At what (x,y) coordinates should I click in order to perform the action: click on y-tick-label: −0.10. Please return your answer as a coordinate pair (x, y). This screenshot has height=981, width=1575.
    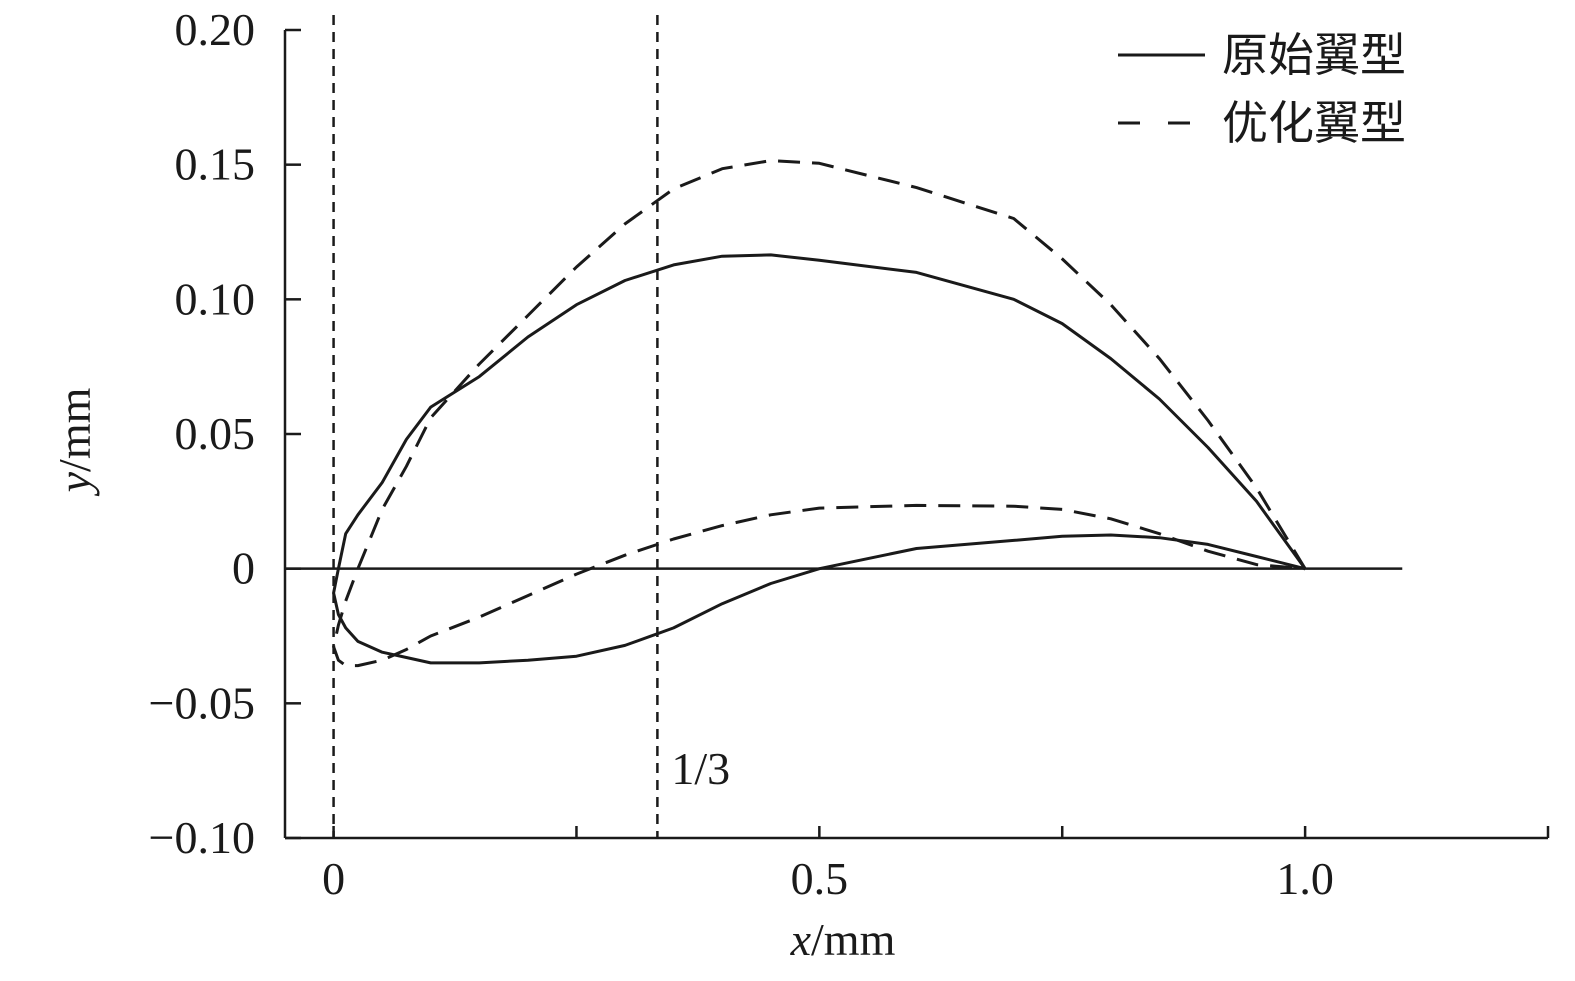
    Looking at the image, I should click on (202, 837).